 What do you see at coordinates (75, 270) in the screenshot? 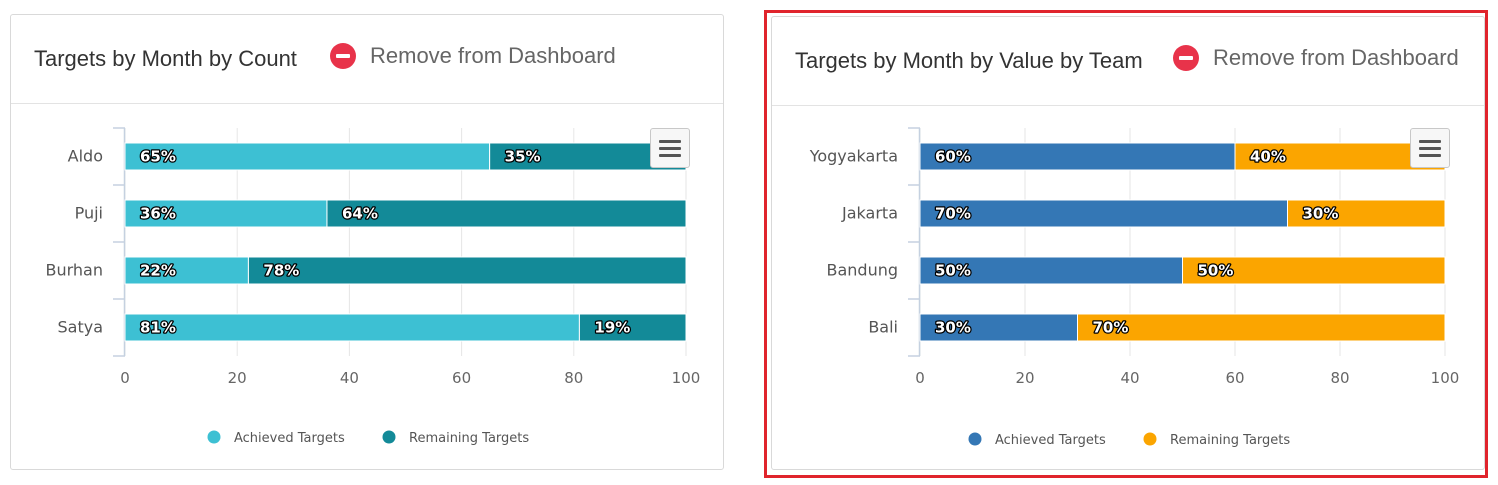
I see `y-category-label: Burhan` at bounding box center [75, 270].